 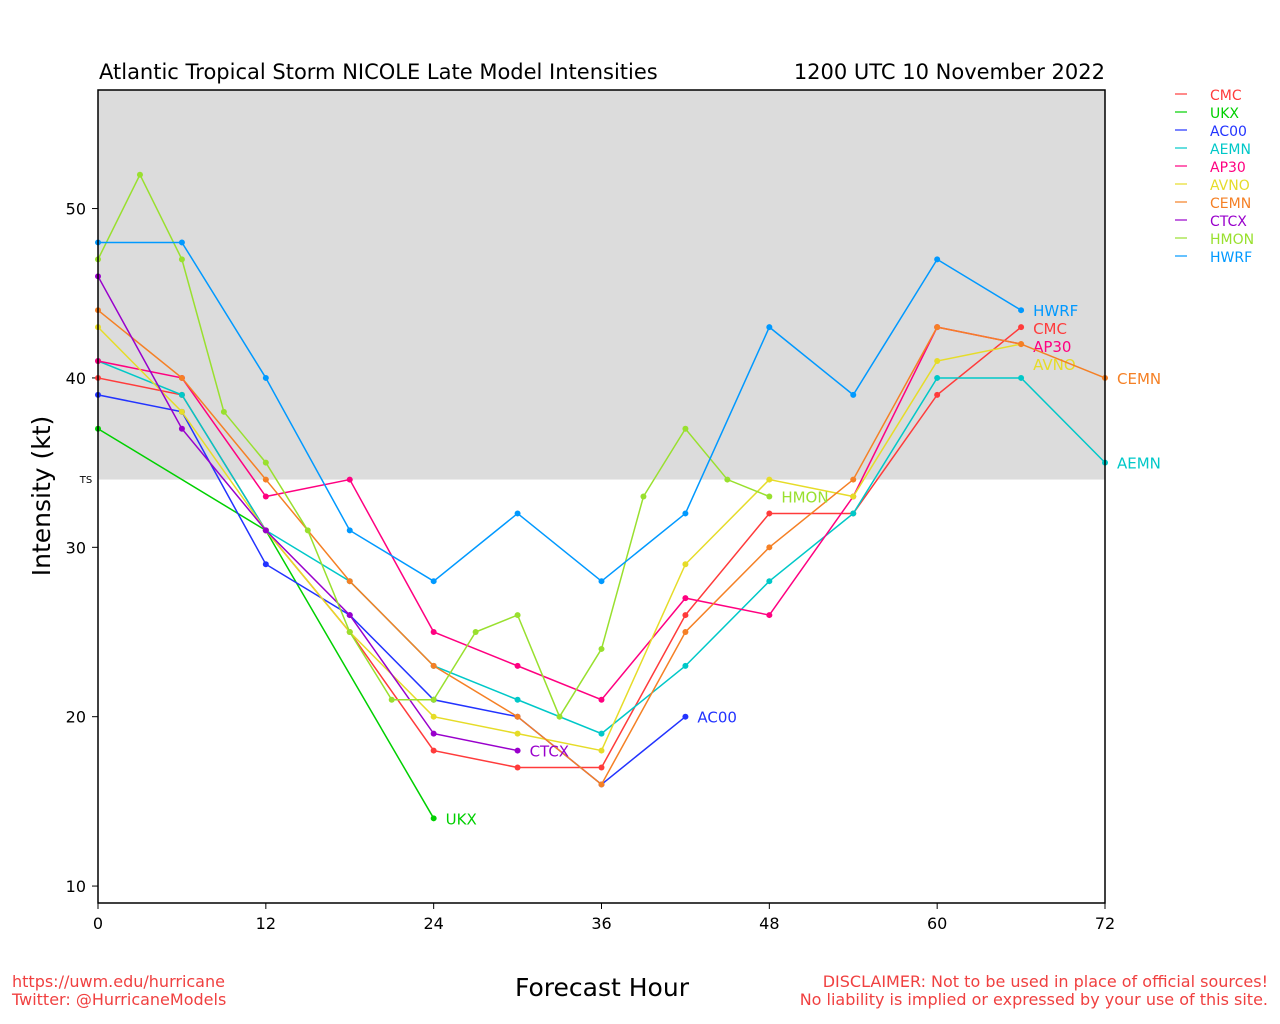 I want to click on y-axis-label: Intensity (kt), so click(x=41, y=496).